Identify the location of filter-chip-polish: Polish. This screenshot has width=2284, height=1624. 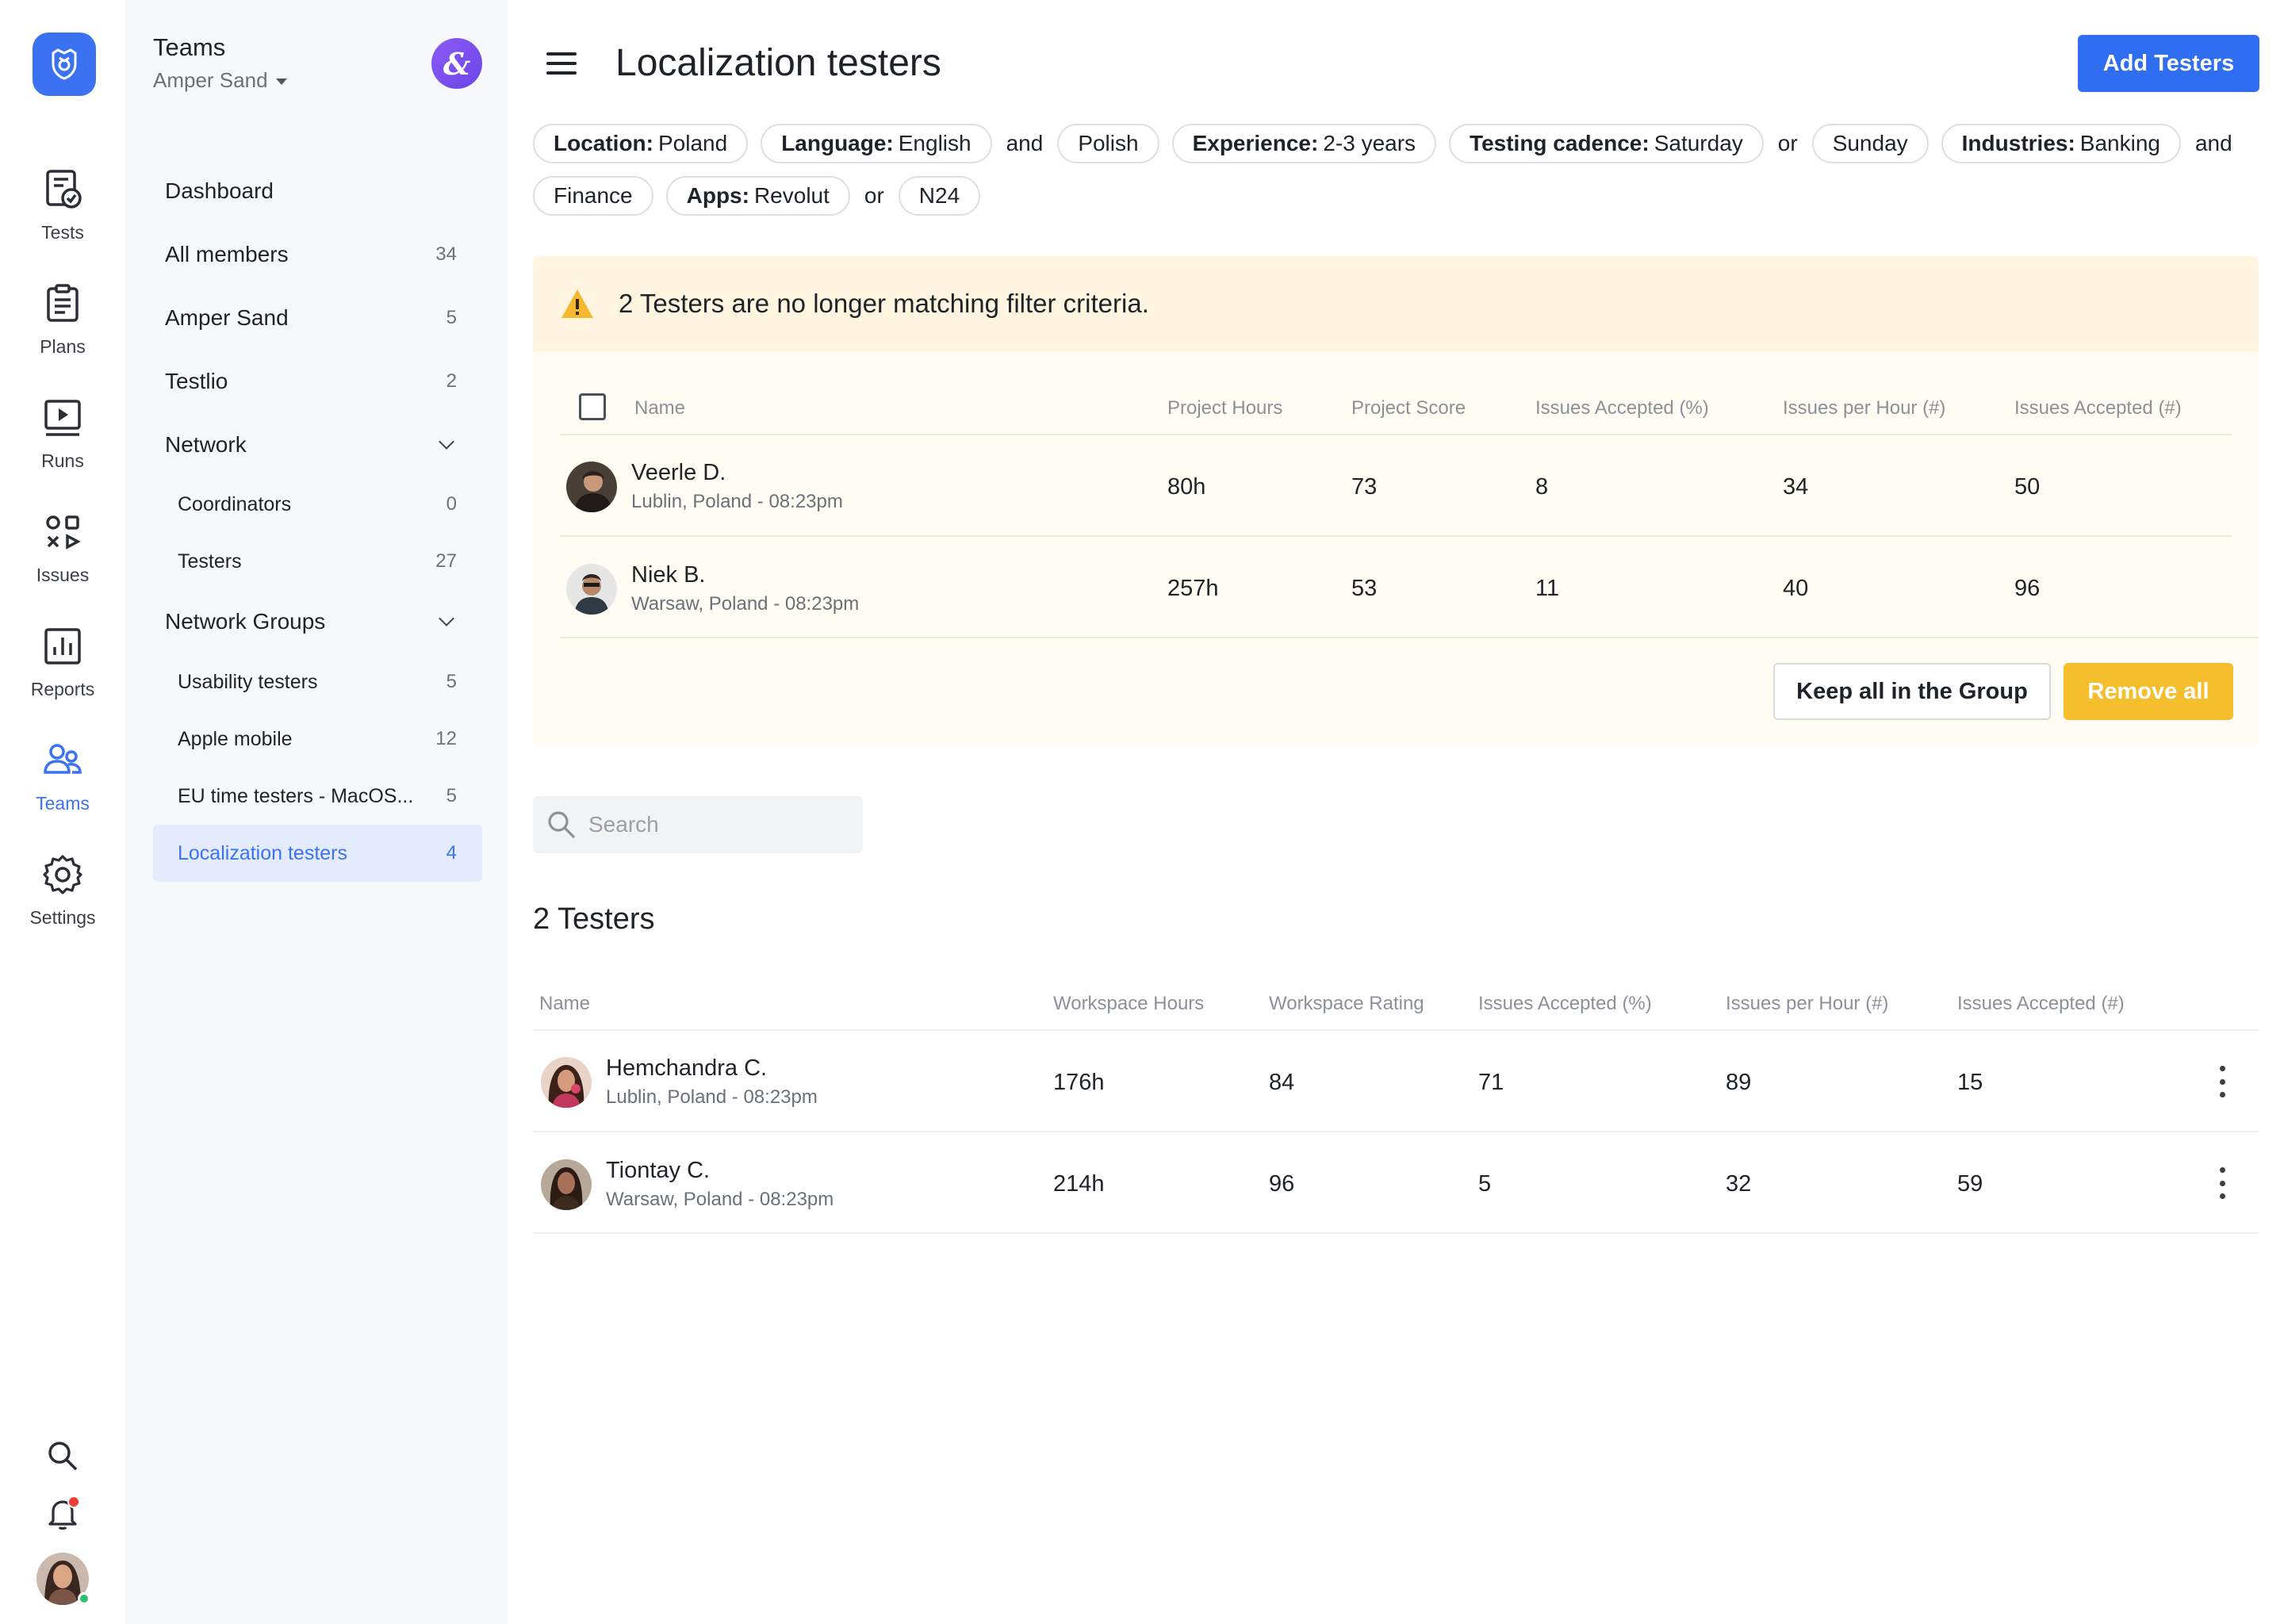
(1108, 143).